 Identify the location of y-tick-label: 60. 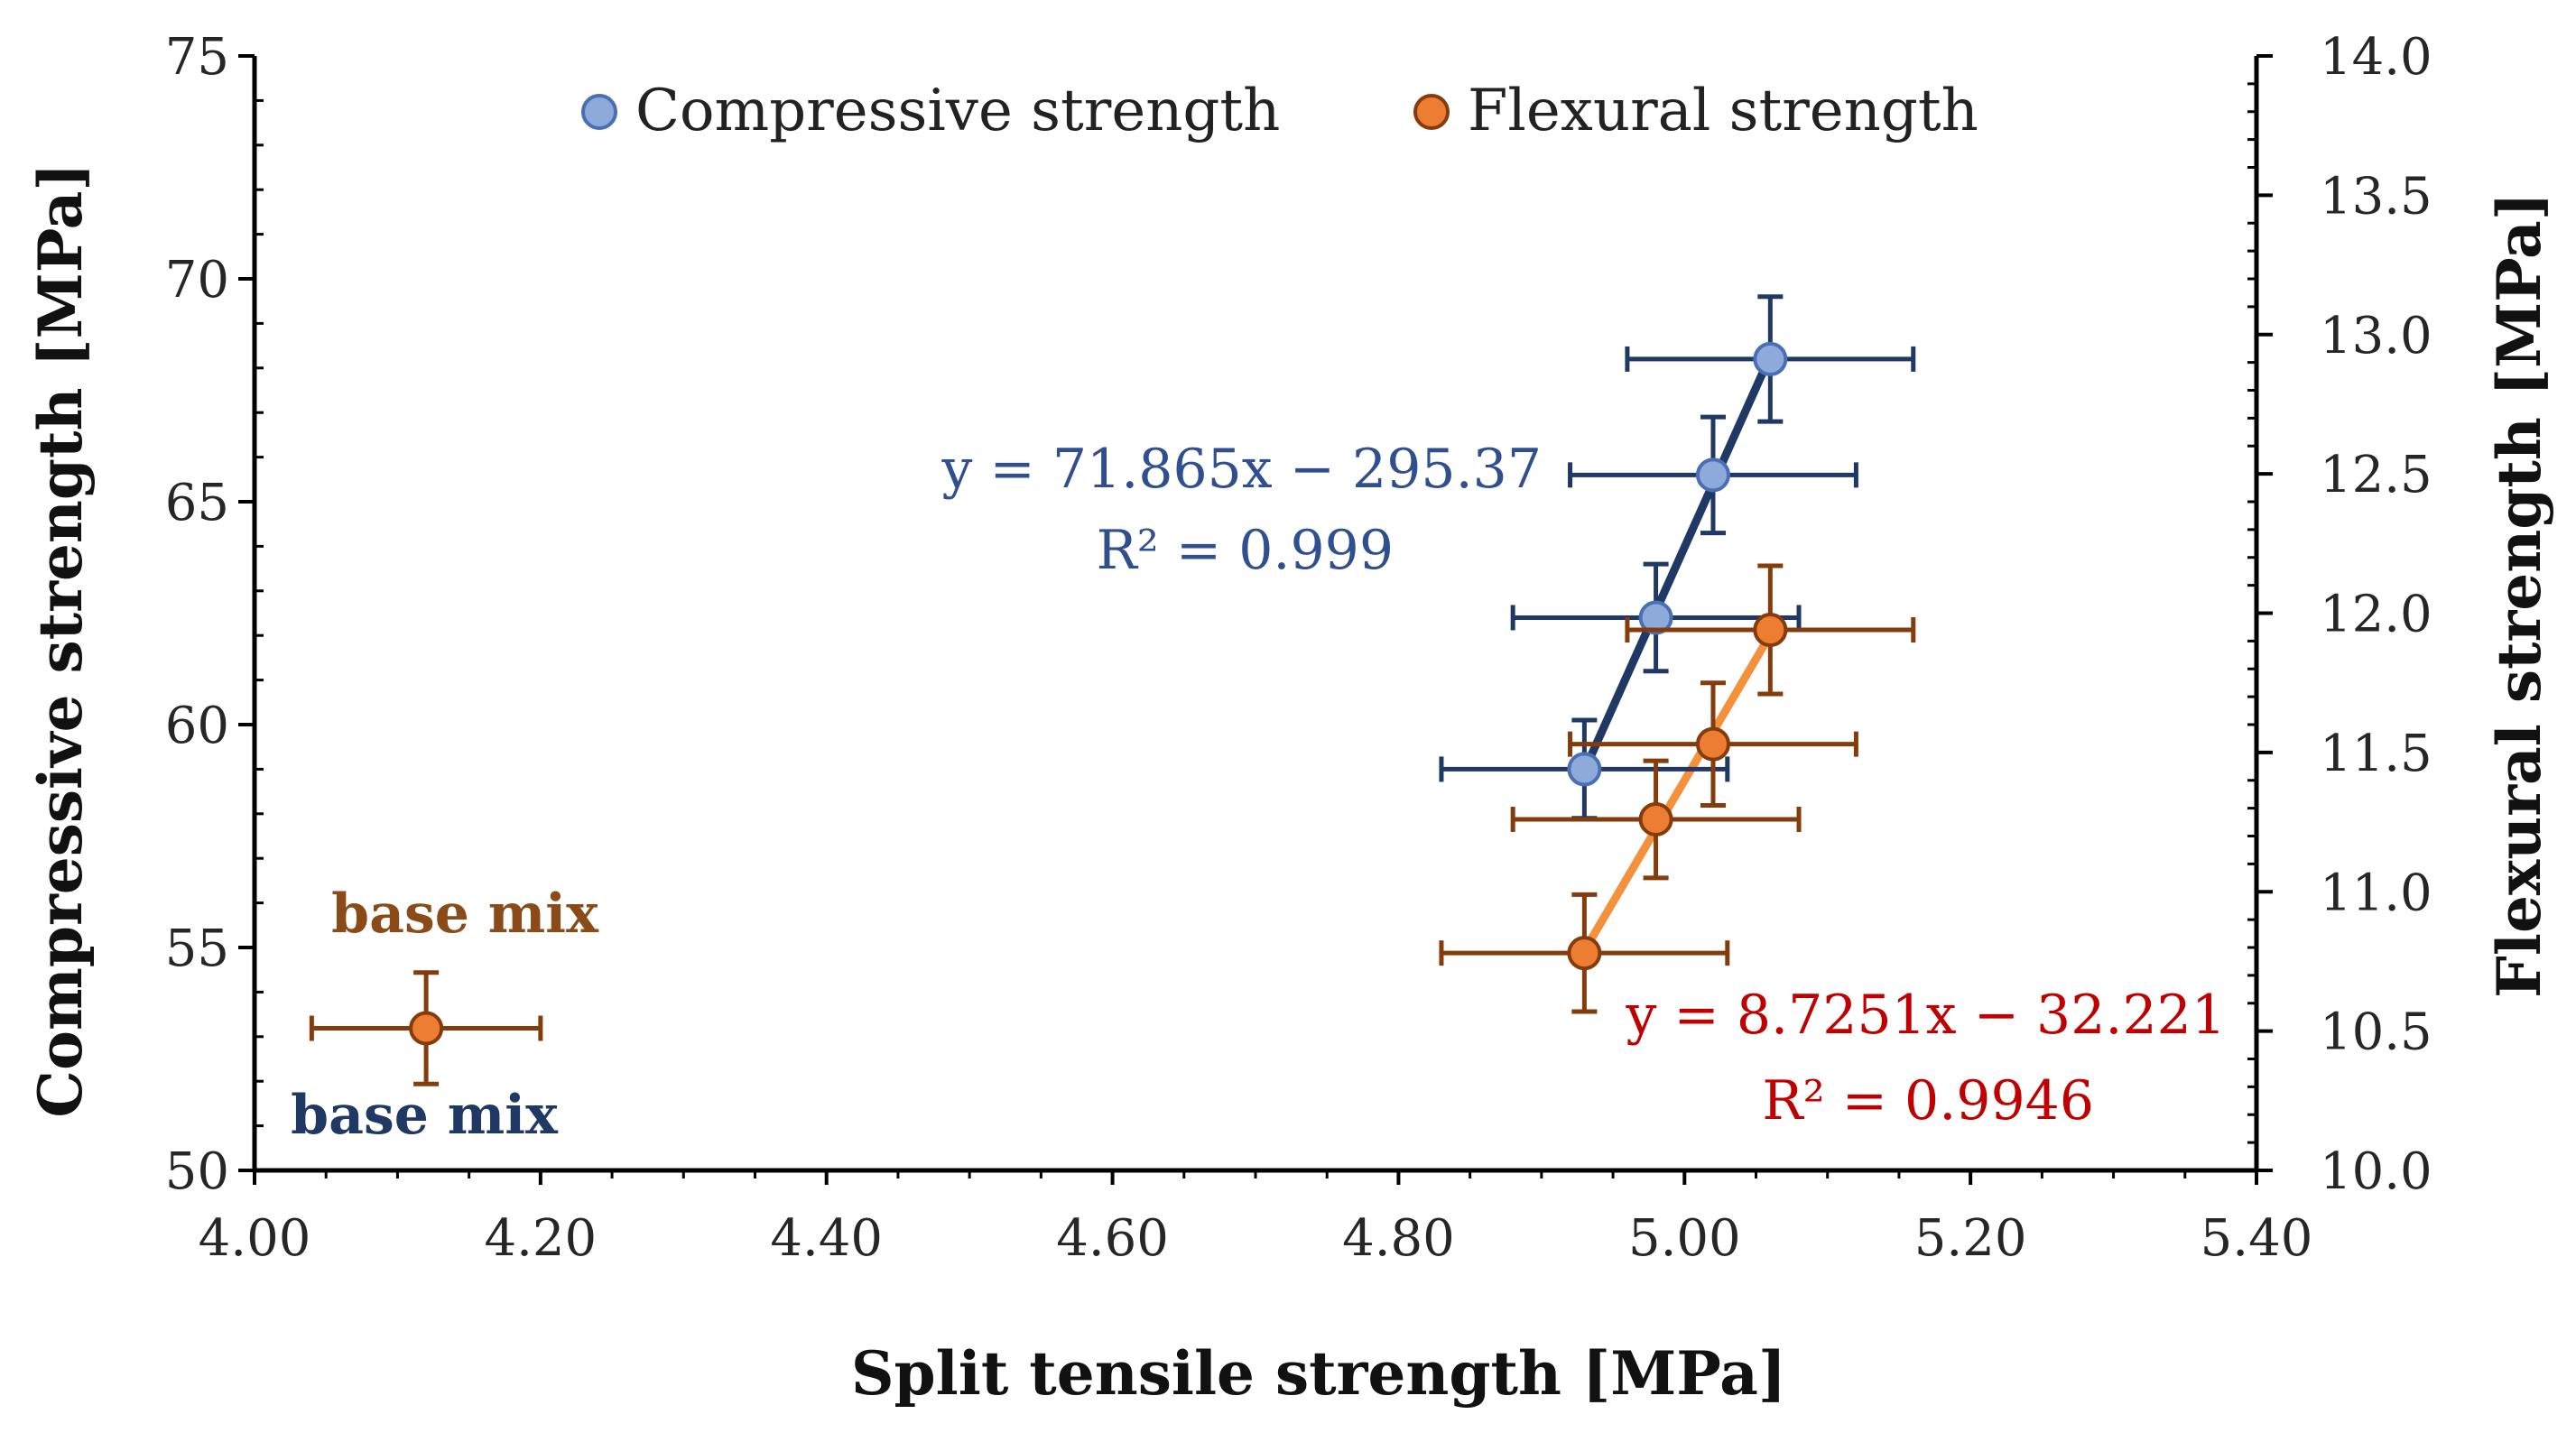
(197, 726).